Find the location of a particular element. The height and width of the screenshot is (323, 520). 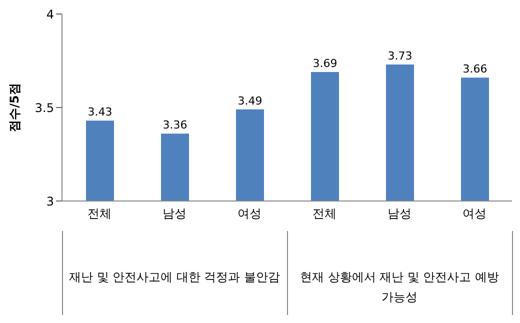

y-tick-label: 3.5 is located at coordinates (44, 107).